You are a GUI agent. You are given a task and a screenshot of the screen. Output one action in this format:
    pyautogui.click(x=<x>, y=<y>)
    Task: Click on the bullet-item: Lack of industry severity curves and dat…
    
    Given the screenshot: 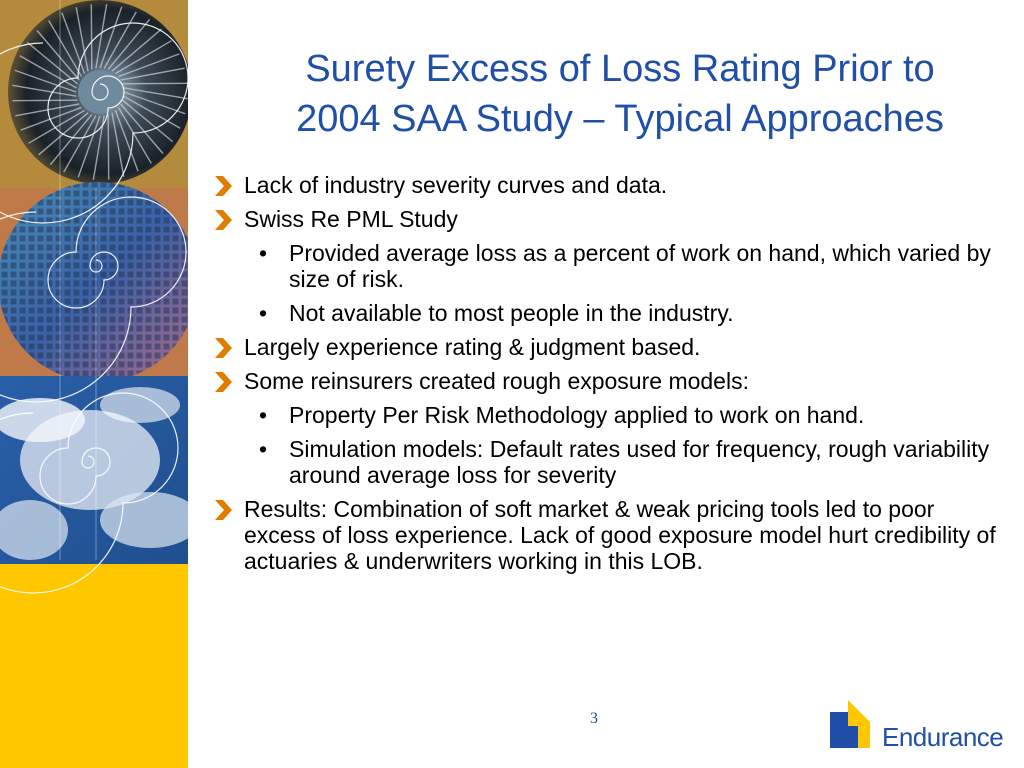 What is the action you would take?
    pyautogui.click(x=607, y=185)
    